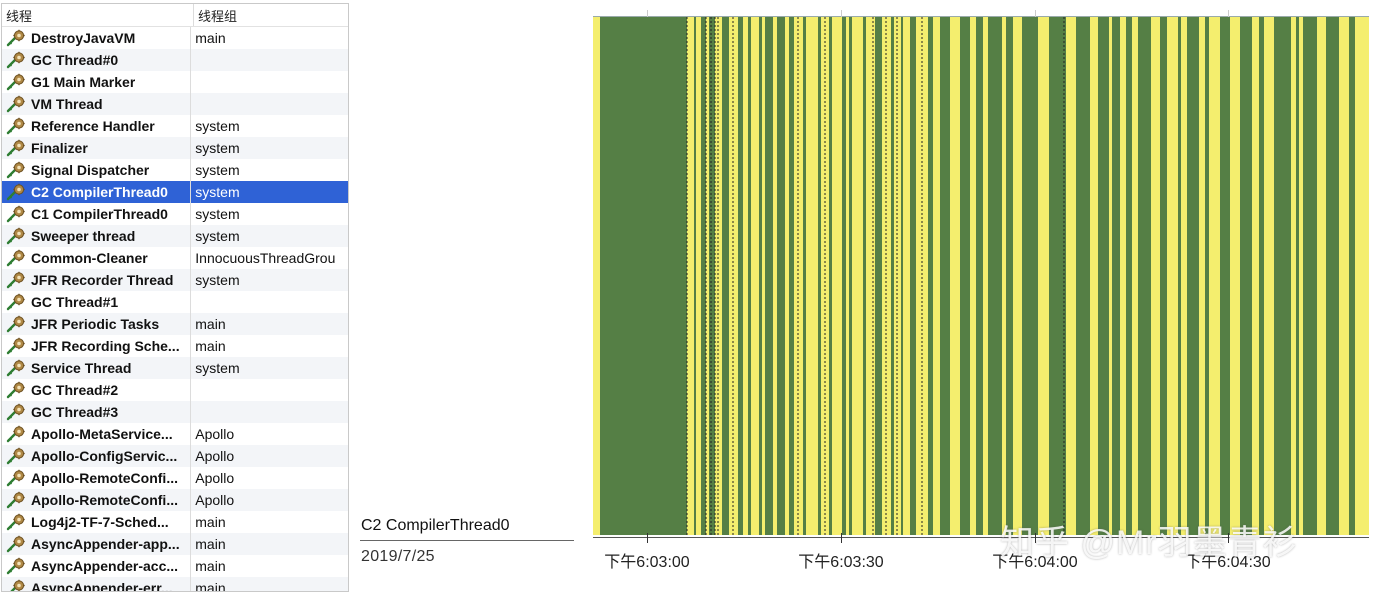 The height and width of the screenshot is (610, 1382). What do you see at coordinates (175, 584) in the screenshot?
I see `thread-row: AsyncAppender-err... main` at bounding box center [175, 584].